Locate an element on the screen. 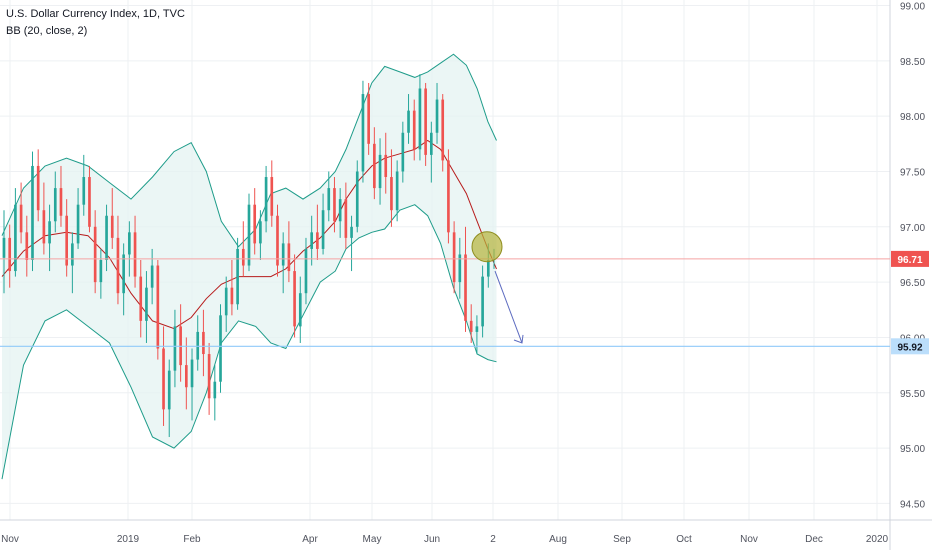  x-tick-label: Dec is located at coordinates (814, 539).